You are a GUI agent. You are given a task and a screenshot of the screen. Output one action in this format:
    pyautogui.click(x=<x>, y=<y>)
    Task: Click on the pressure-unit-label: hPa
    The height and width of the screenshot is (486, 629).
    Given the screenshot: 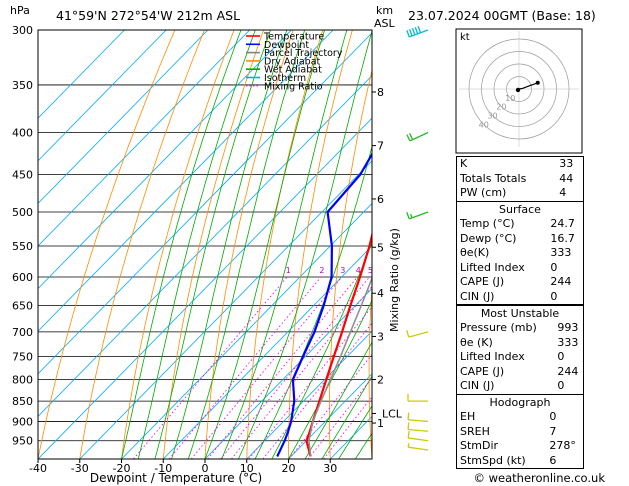 What is the action you would take?
    pyautogui.click(x=20, y=10)
    